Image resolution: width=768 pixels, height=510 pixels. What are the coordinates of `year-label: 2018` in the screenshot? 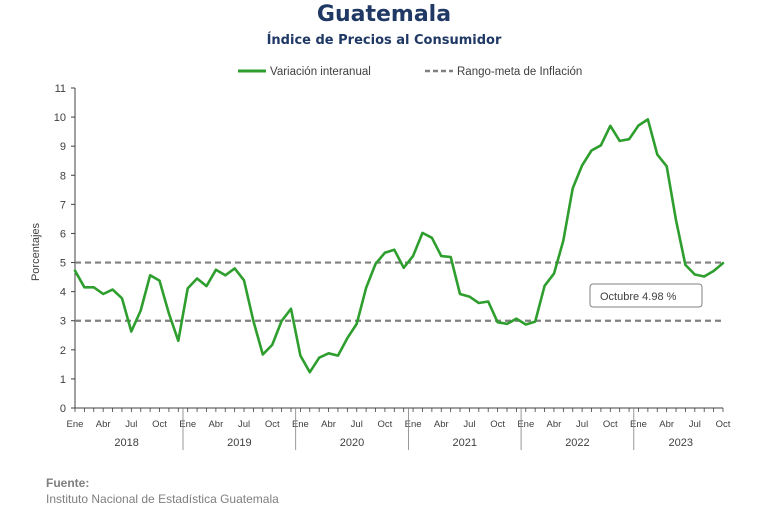 It's located at (126, 443).